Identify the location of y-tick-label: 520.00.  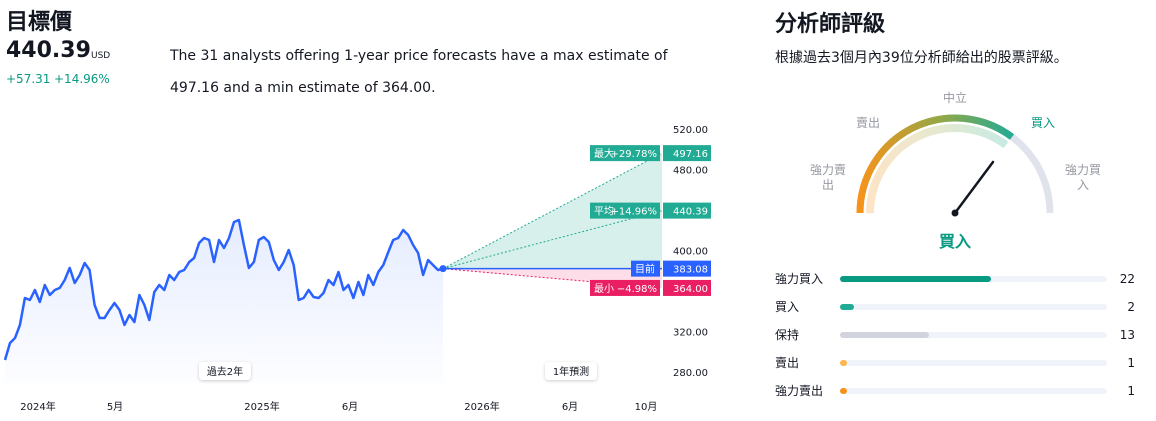
(690, 130).